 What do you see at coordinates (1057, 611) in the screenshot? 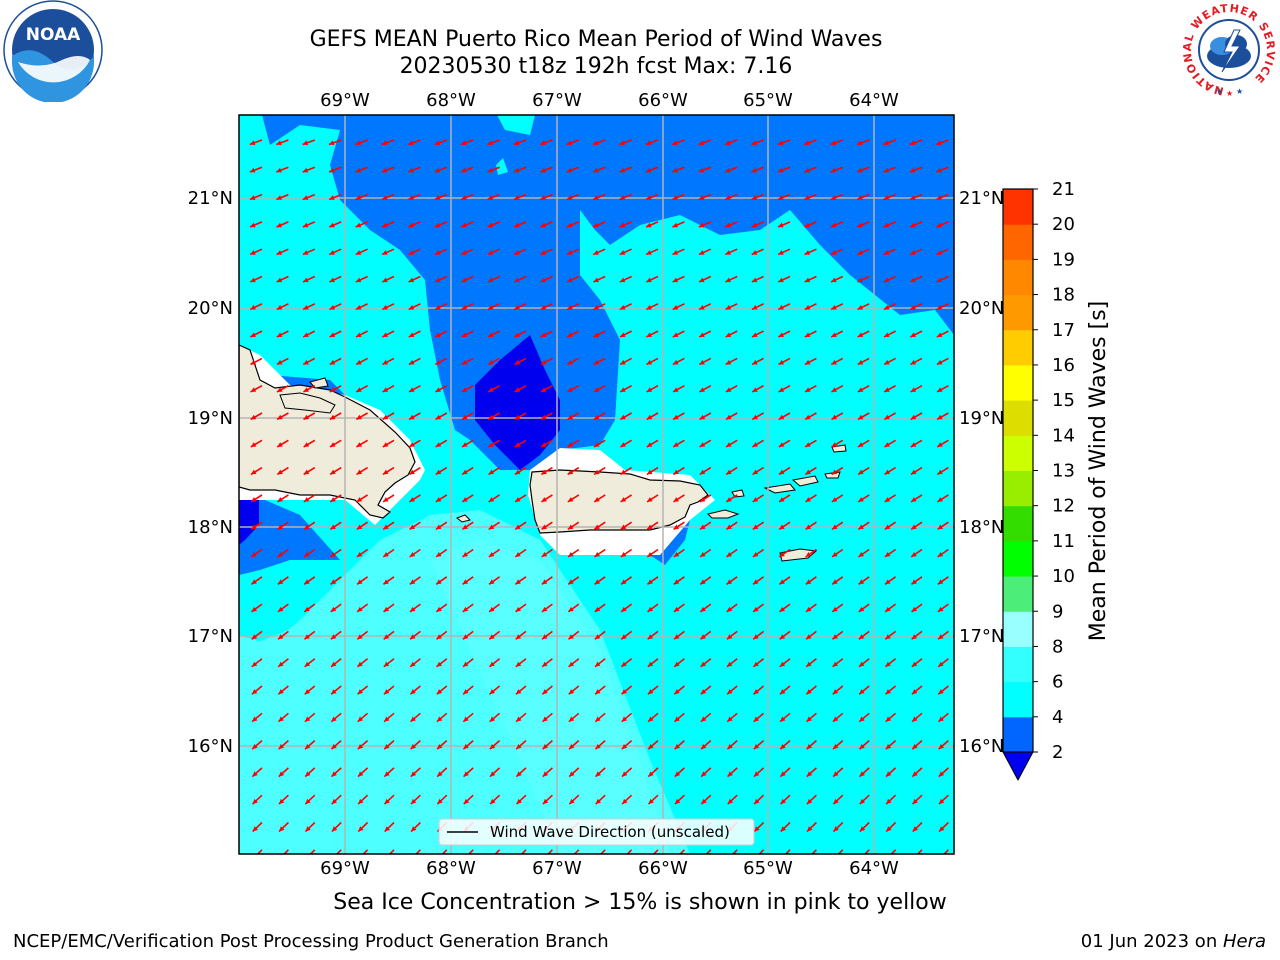
I see `colorbar-tick-label: 9` at bounding box center [1057, 611].